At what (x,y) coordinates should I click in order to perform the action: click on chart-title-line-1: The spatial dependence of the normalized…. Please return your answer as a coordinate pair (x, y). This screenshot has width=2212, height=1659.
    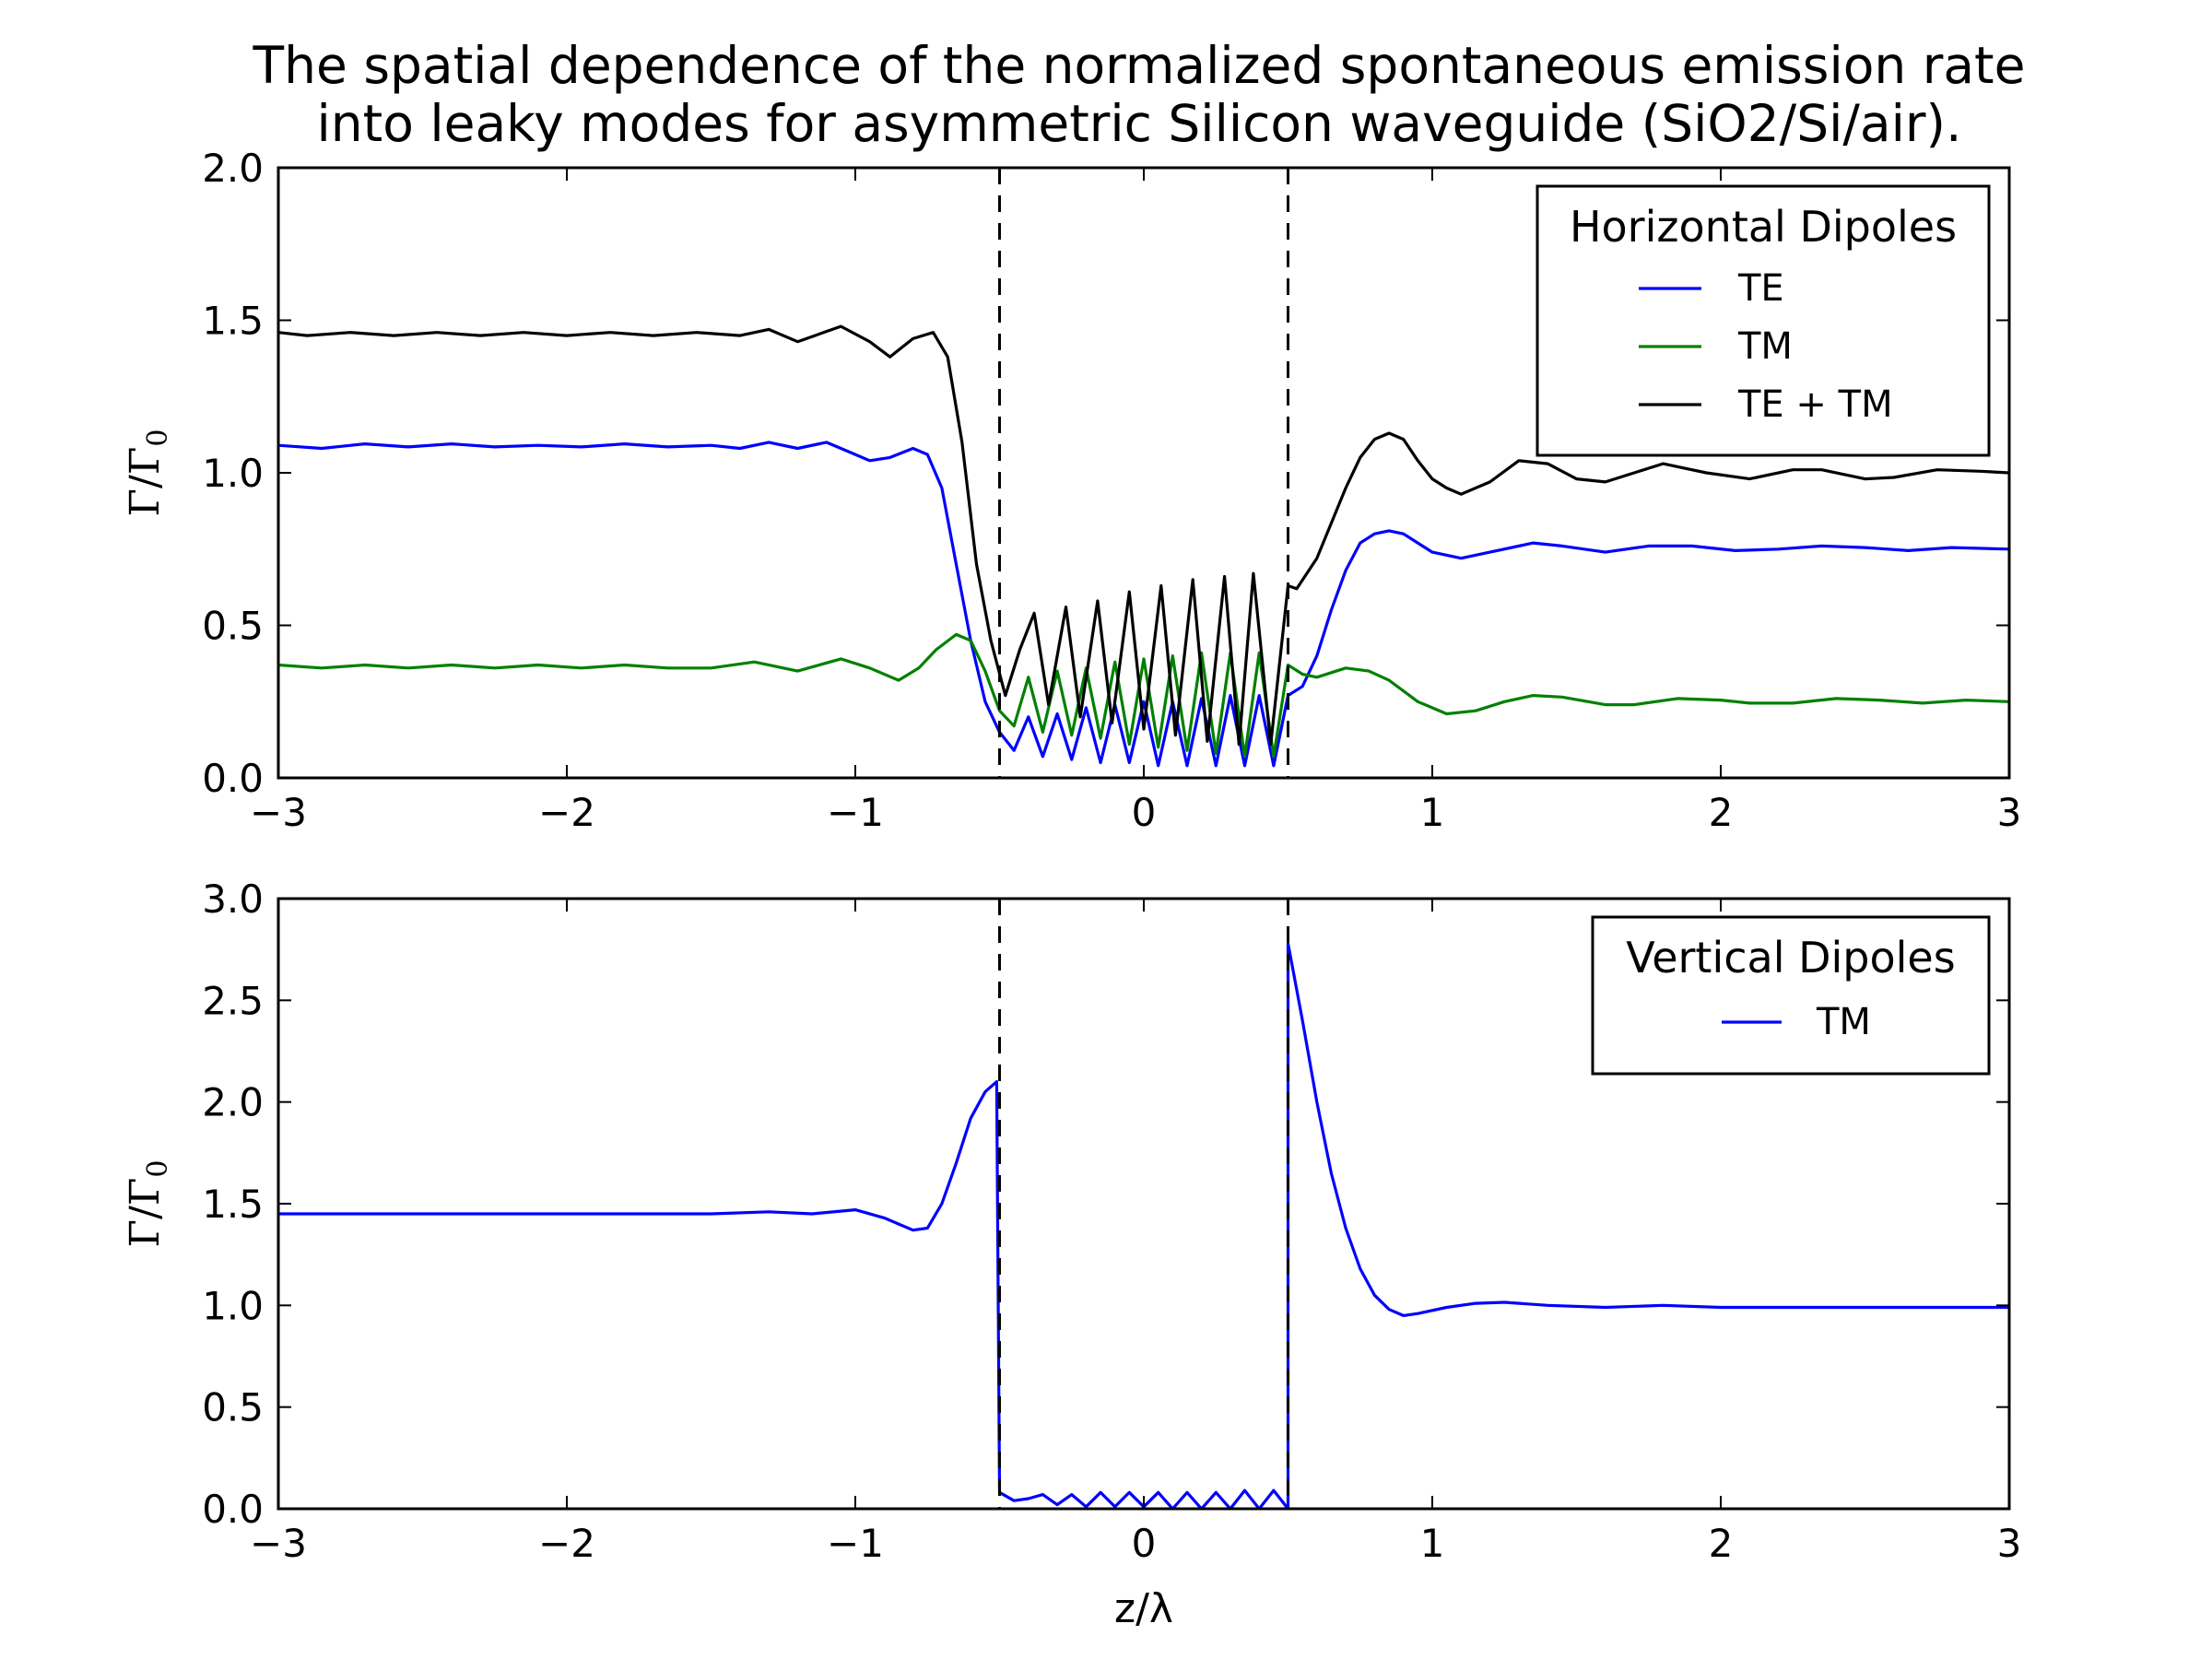
    Looking at the image, I should click on (1139, 65).